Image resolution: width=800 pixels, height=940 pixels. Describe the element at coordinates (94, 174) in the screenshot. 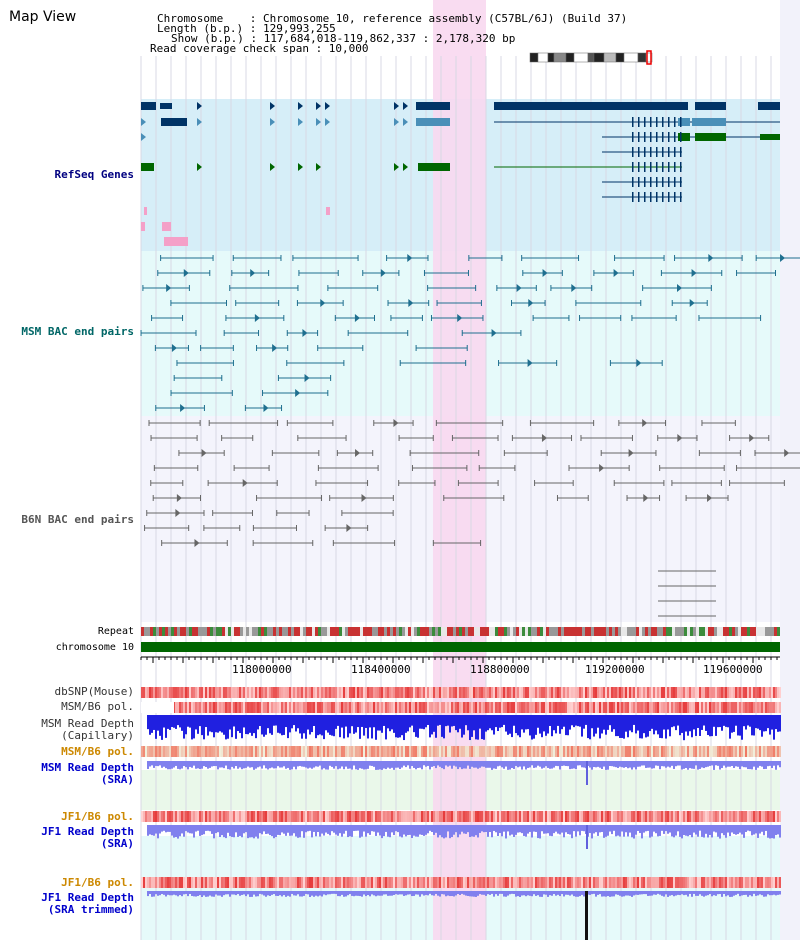

I see `track-label-refseq-genes: RefSeq Genes` at that location.